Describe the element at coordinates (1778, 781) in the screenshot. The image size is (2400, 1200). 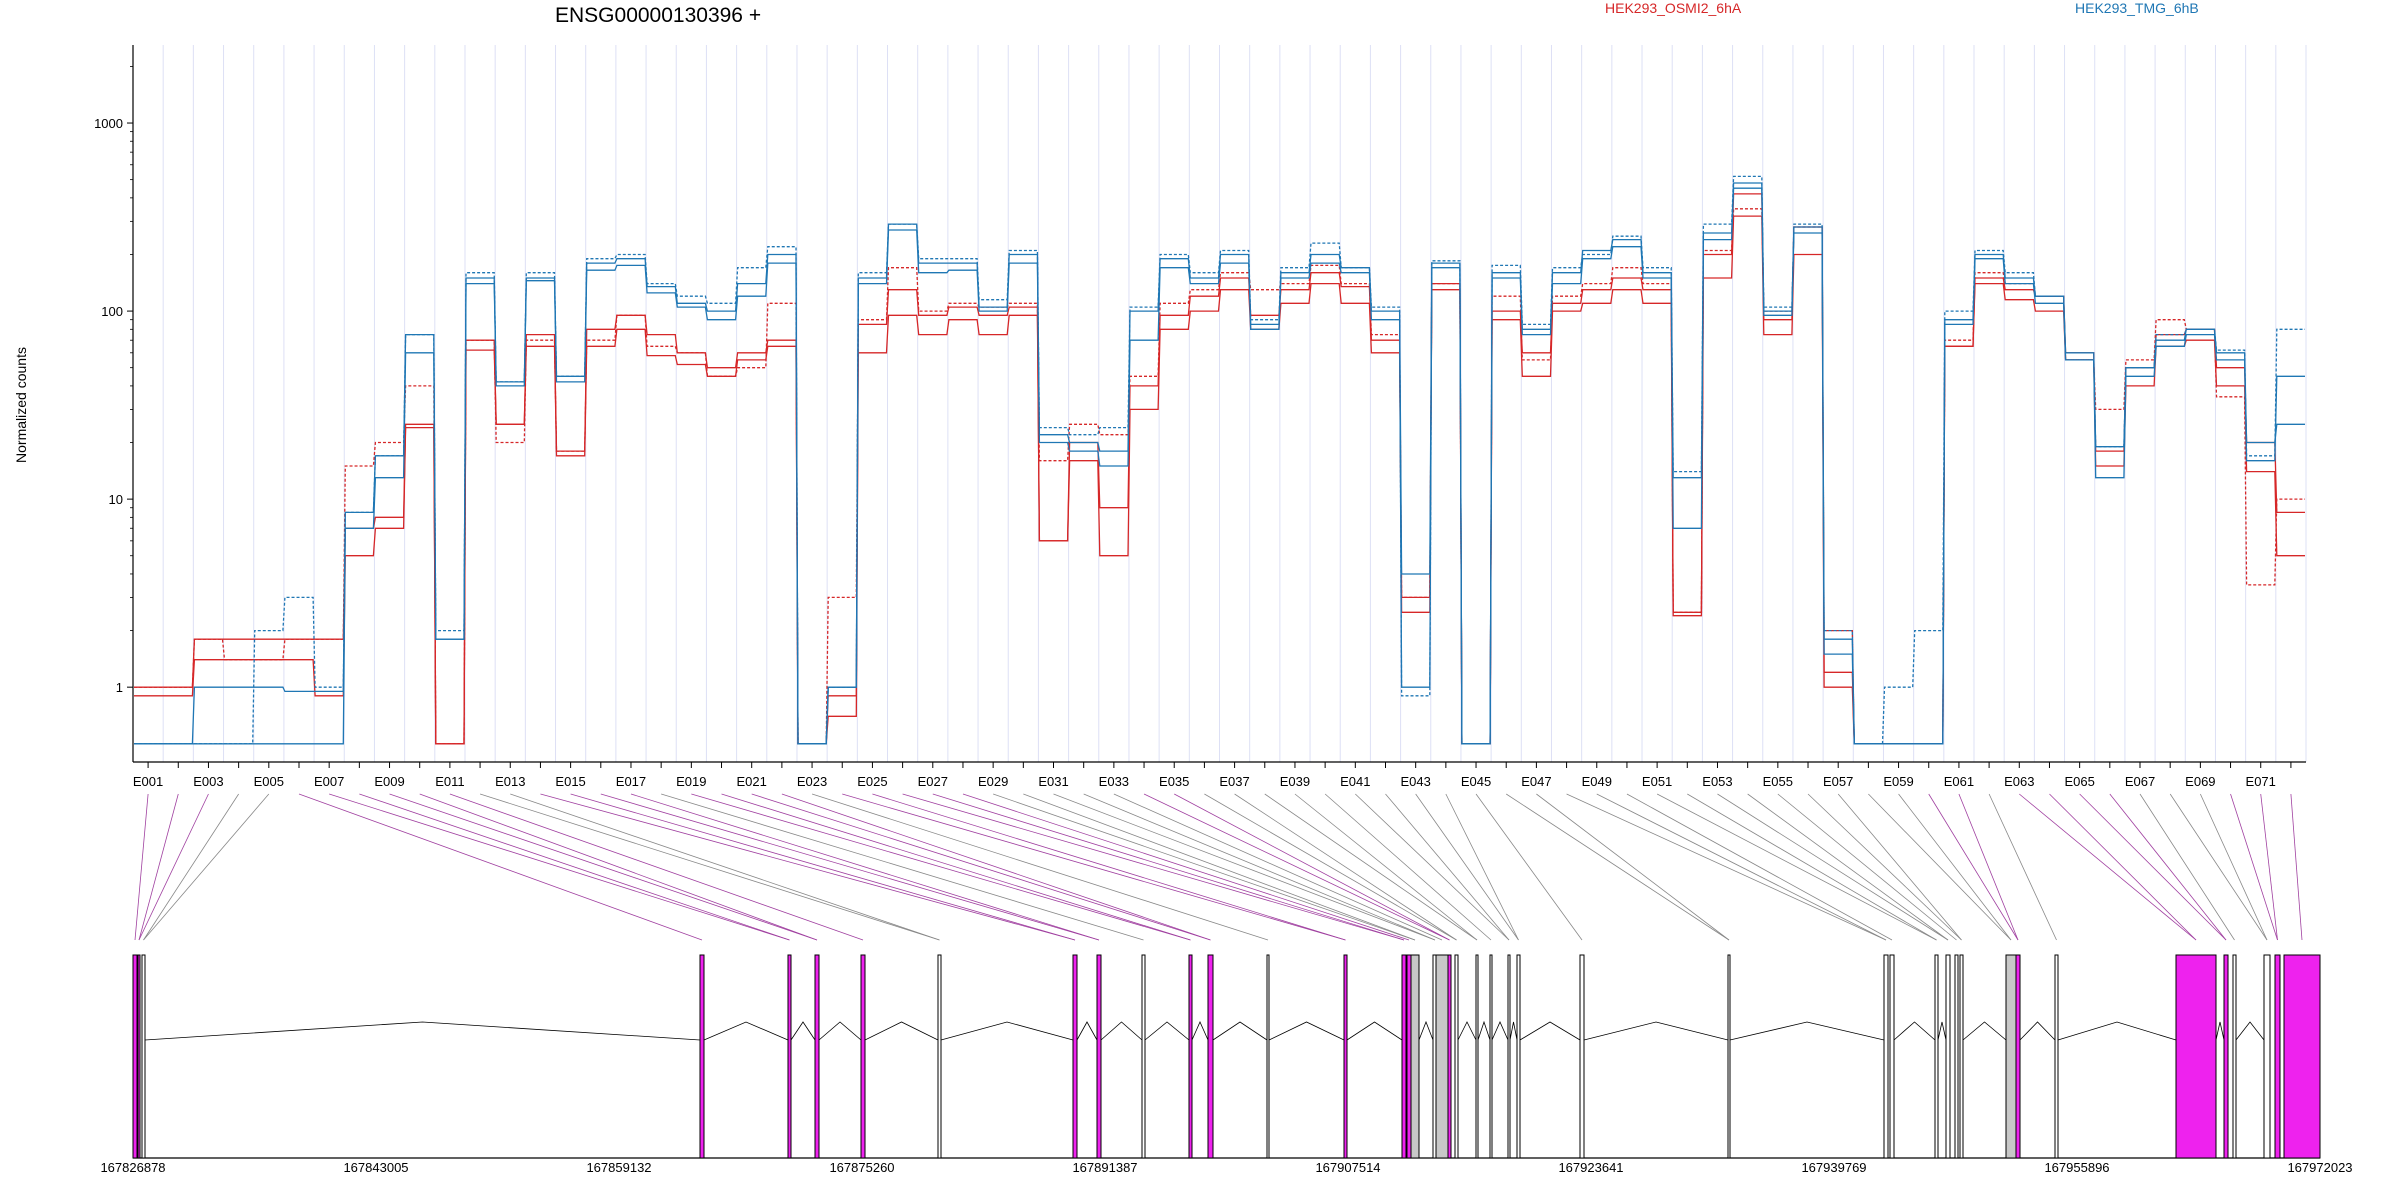
I see `exon-label: E055` at that location.